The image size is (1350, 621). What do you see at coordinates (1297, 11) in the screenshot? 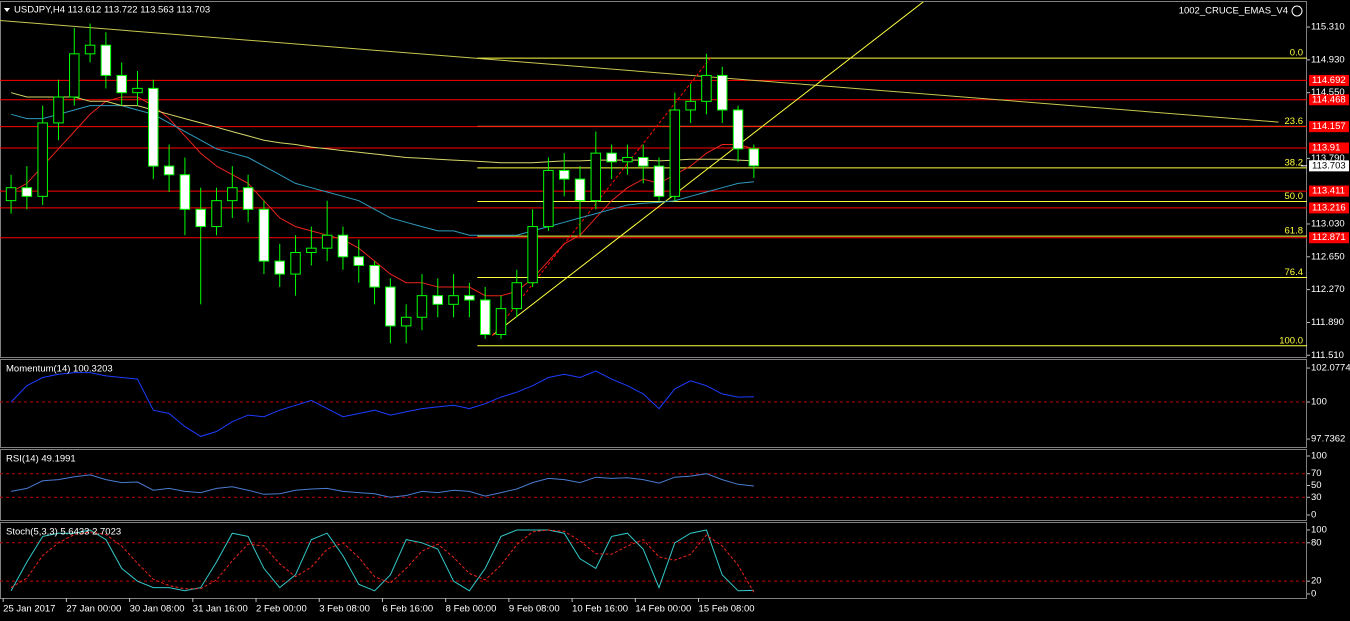
I see `indicator-icon` at bounding box center [1297, 11].